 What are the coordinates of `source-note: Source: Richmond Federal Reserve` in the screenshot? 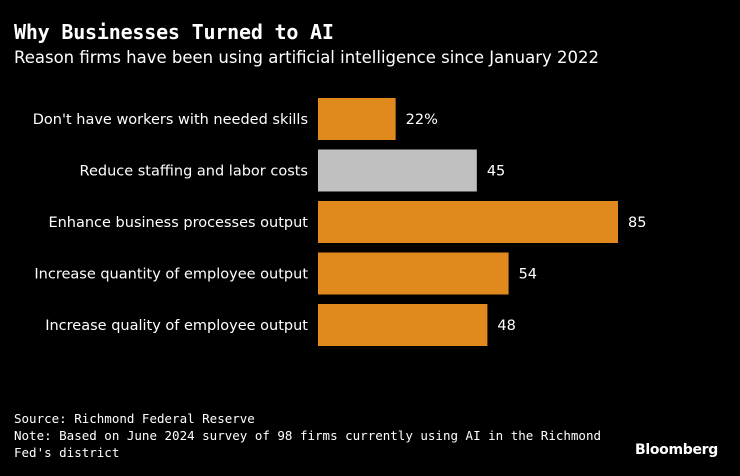 It's located at (134, 418).